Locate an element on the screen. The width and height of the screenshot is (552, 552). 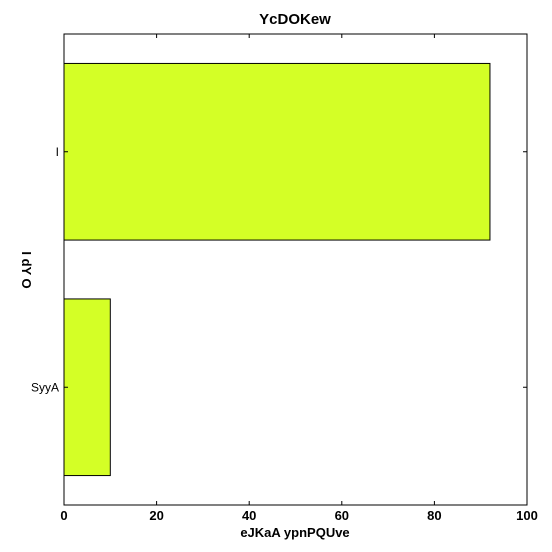
y-tick-label: SyyA is located at coordinates (45, 387).